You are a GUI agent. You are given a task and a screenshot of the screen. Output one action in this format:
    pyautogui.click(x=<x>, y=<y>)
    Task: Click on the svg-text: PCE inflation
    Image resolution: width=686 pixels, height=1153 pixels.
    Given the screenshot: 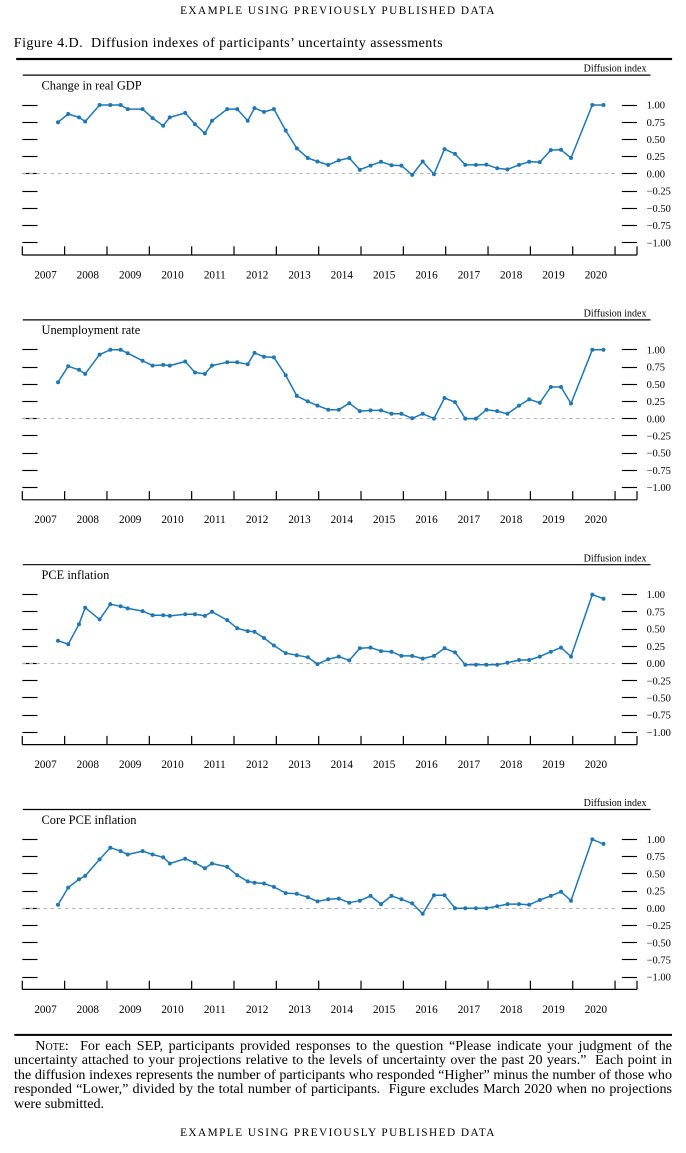 What is the action you would take?
    pyautogui.click(x=76, y=575)
    